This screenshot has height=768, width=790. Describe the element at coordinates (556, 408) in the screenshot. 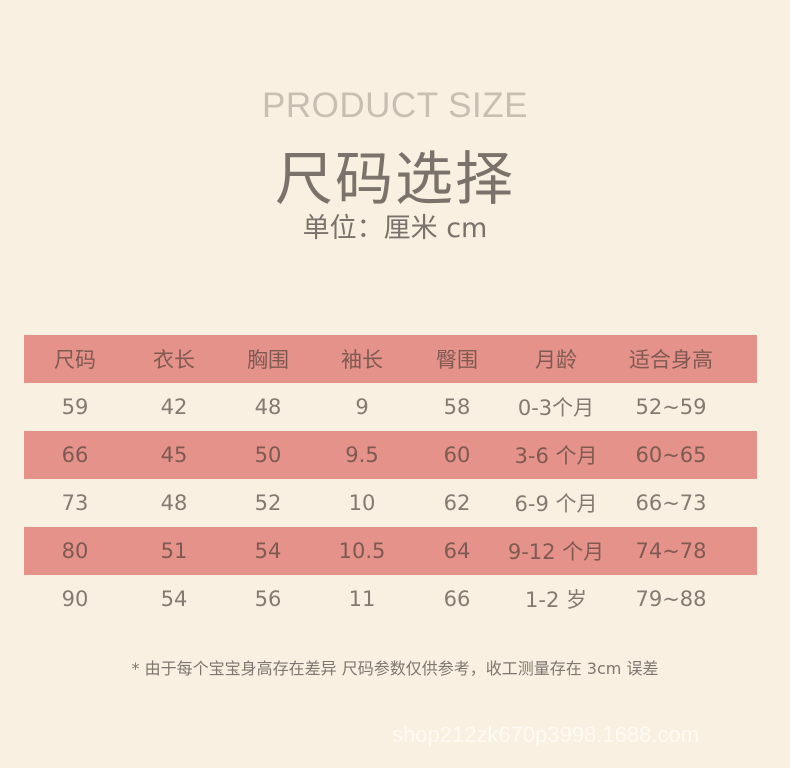

I see `table-cell: 0-3个月` at that location.